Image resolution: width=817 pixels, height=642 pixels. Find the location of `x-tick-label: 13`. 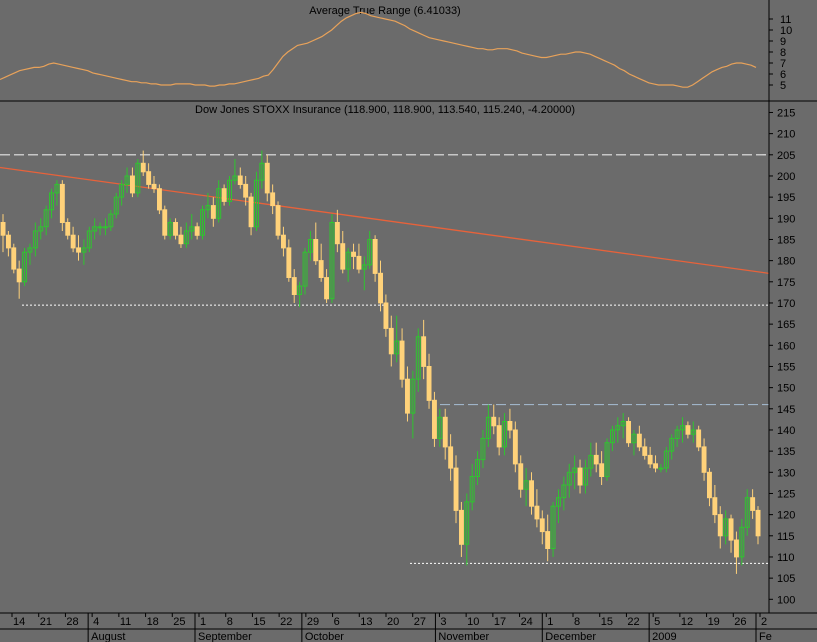

x-tick-label: 13 is located at coordinates (366, 622).